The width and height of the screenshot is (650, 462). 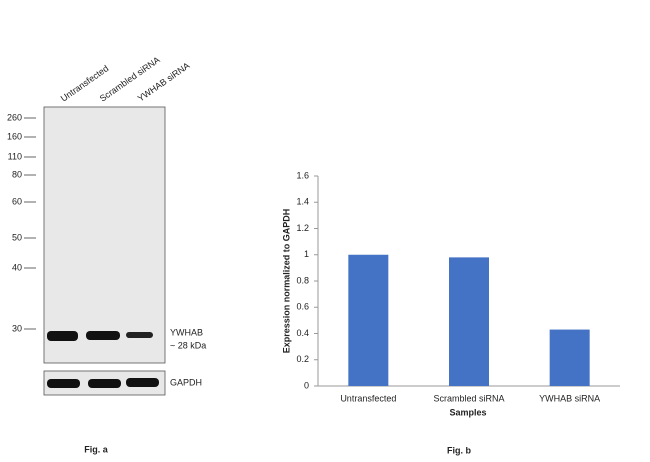 I want to click on marker-label: 80, so click(x=17, y=174).